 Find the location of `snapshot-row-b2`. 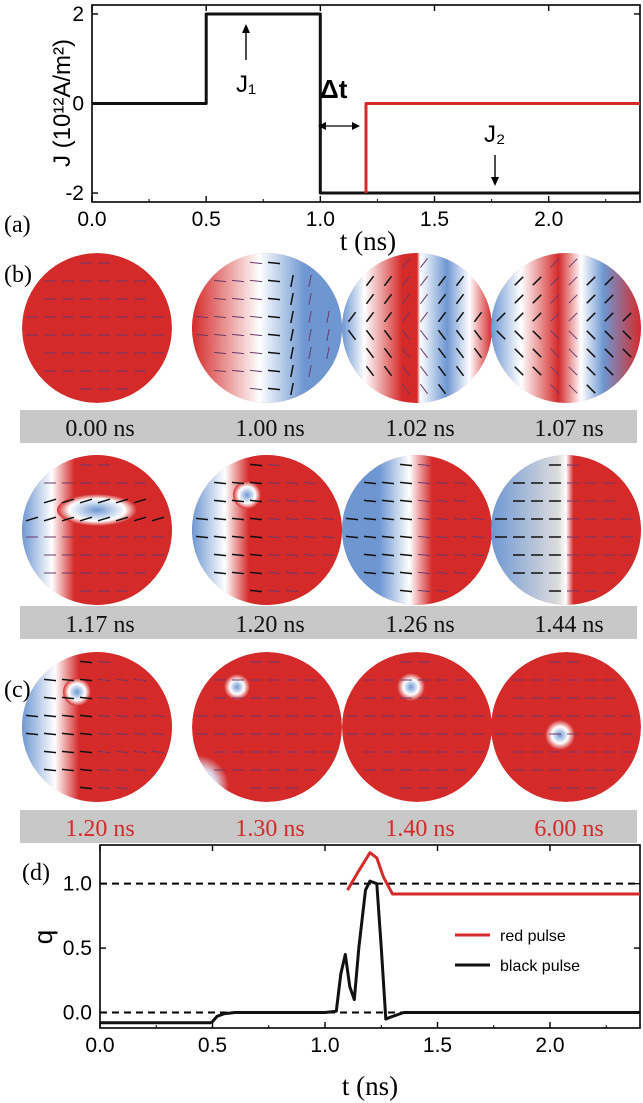

snapshot-row-b2 is located at coordinates (331, 530).